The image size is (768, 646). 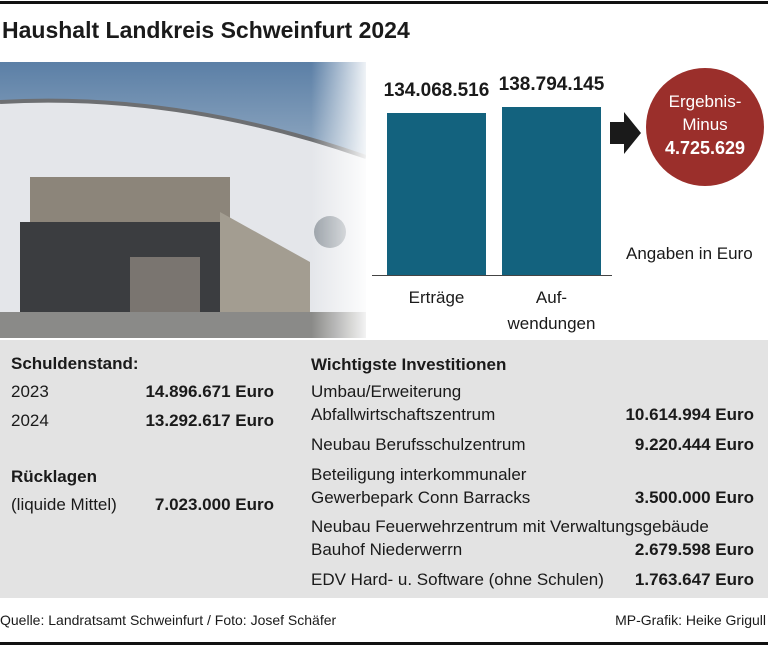 What do you see at coordinates (75, 363) in the screenshot?
I see `debt-heading: Schuldenstand:` at bounding box center [75, 363].